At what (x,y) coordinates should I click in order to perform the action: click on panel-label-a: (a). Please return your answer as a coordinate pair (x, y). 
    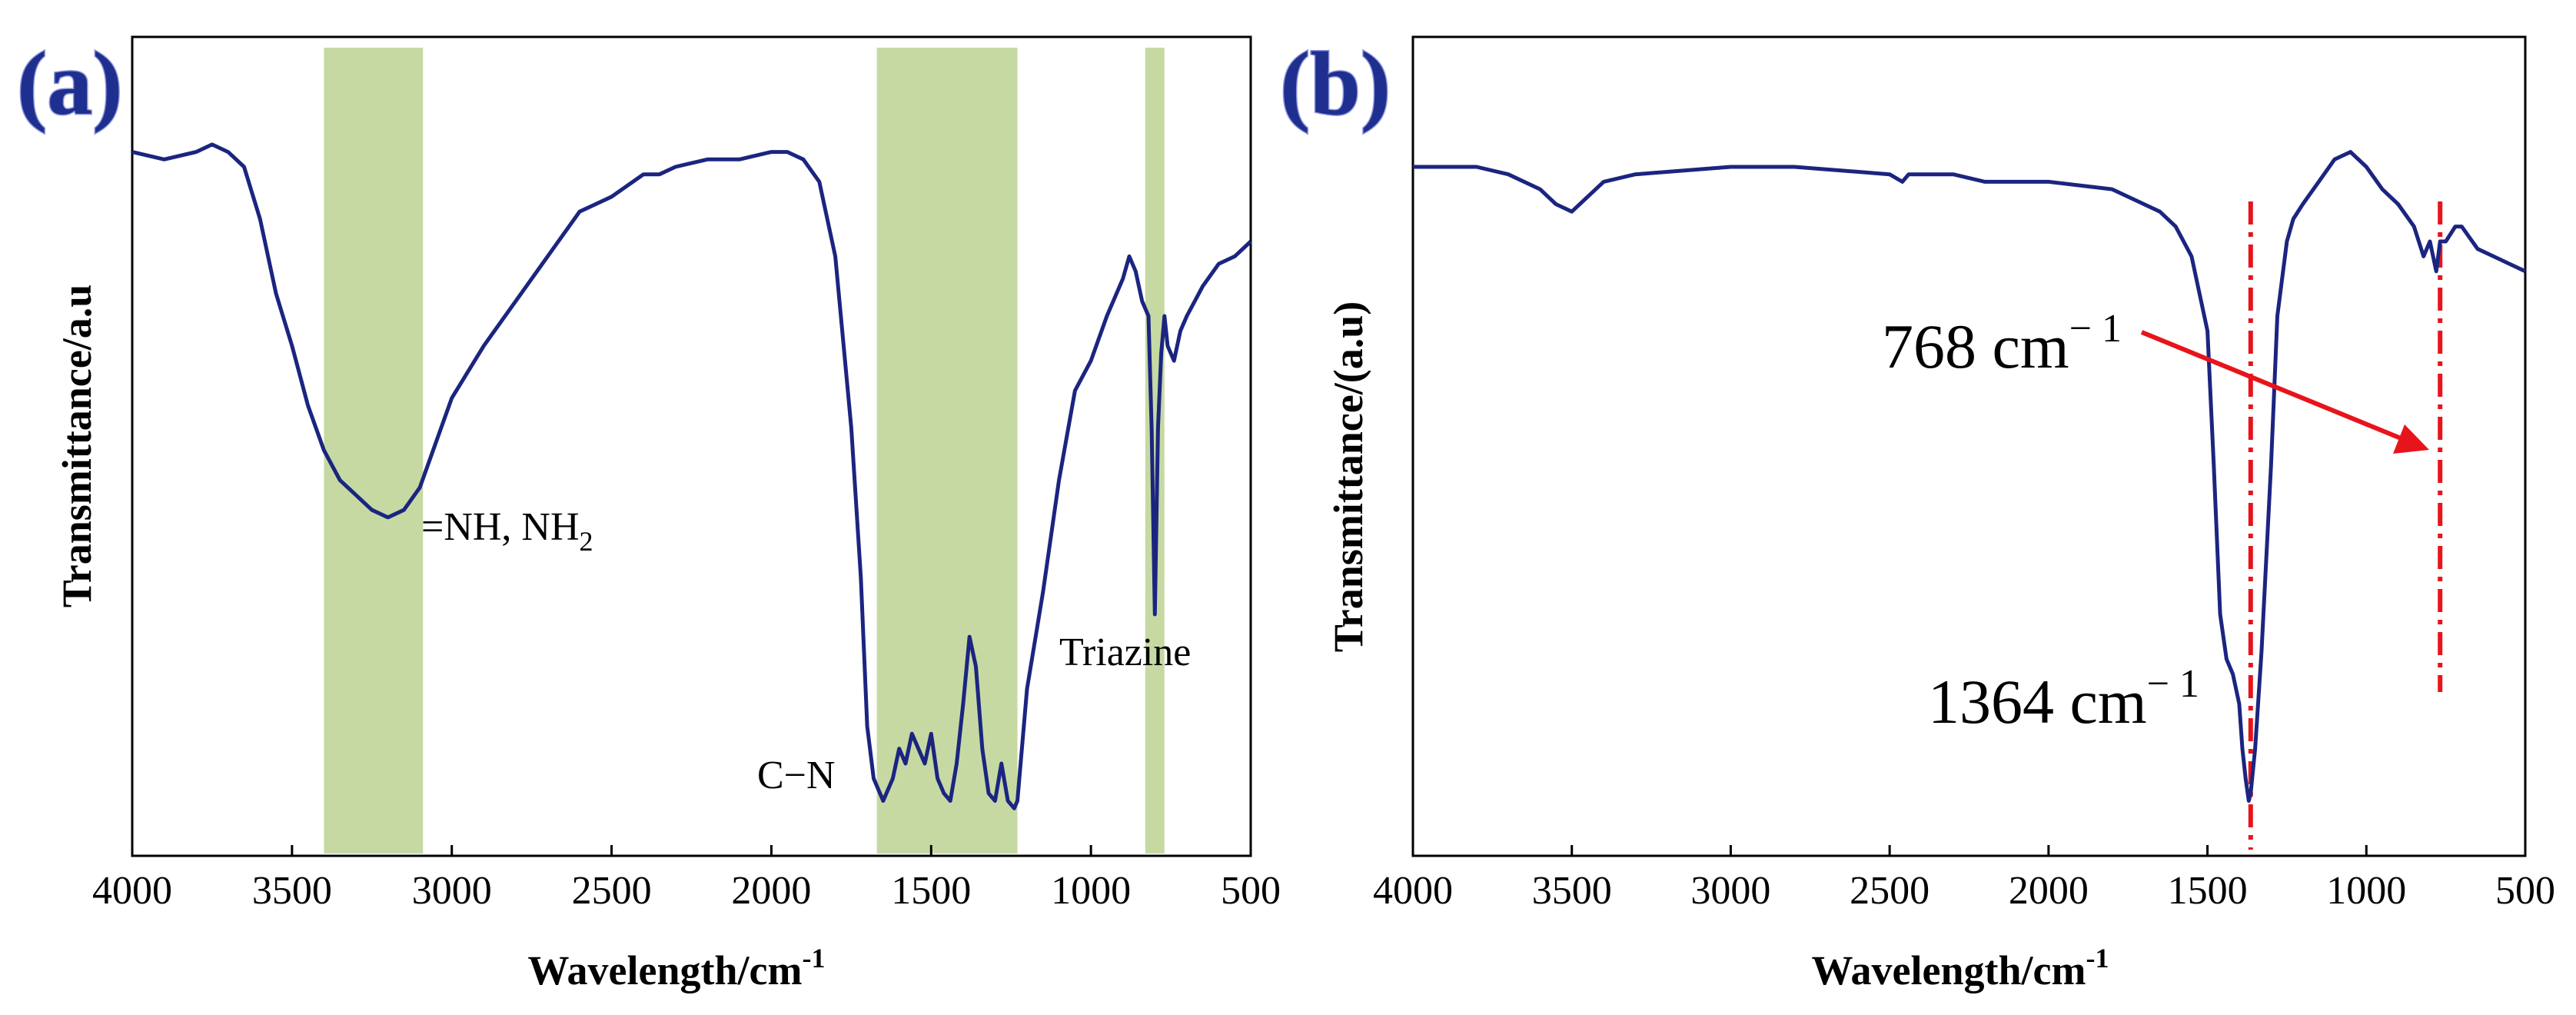
    Looking at the image, I should click on (70, 83).